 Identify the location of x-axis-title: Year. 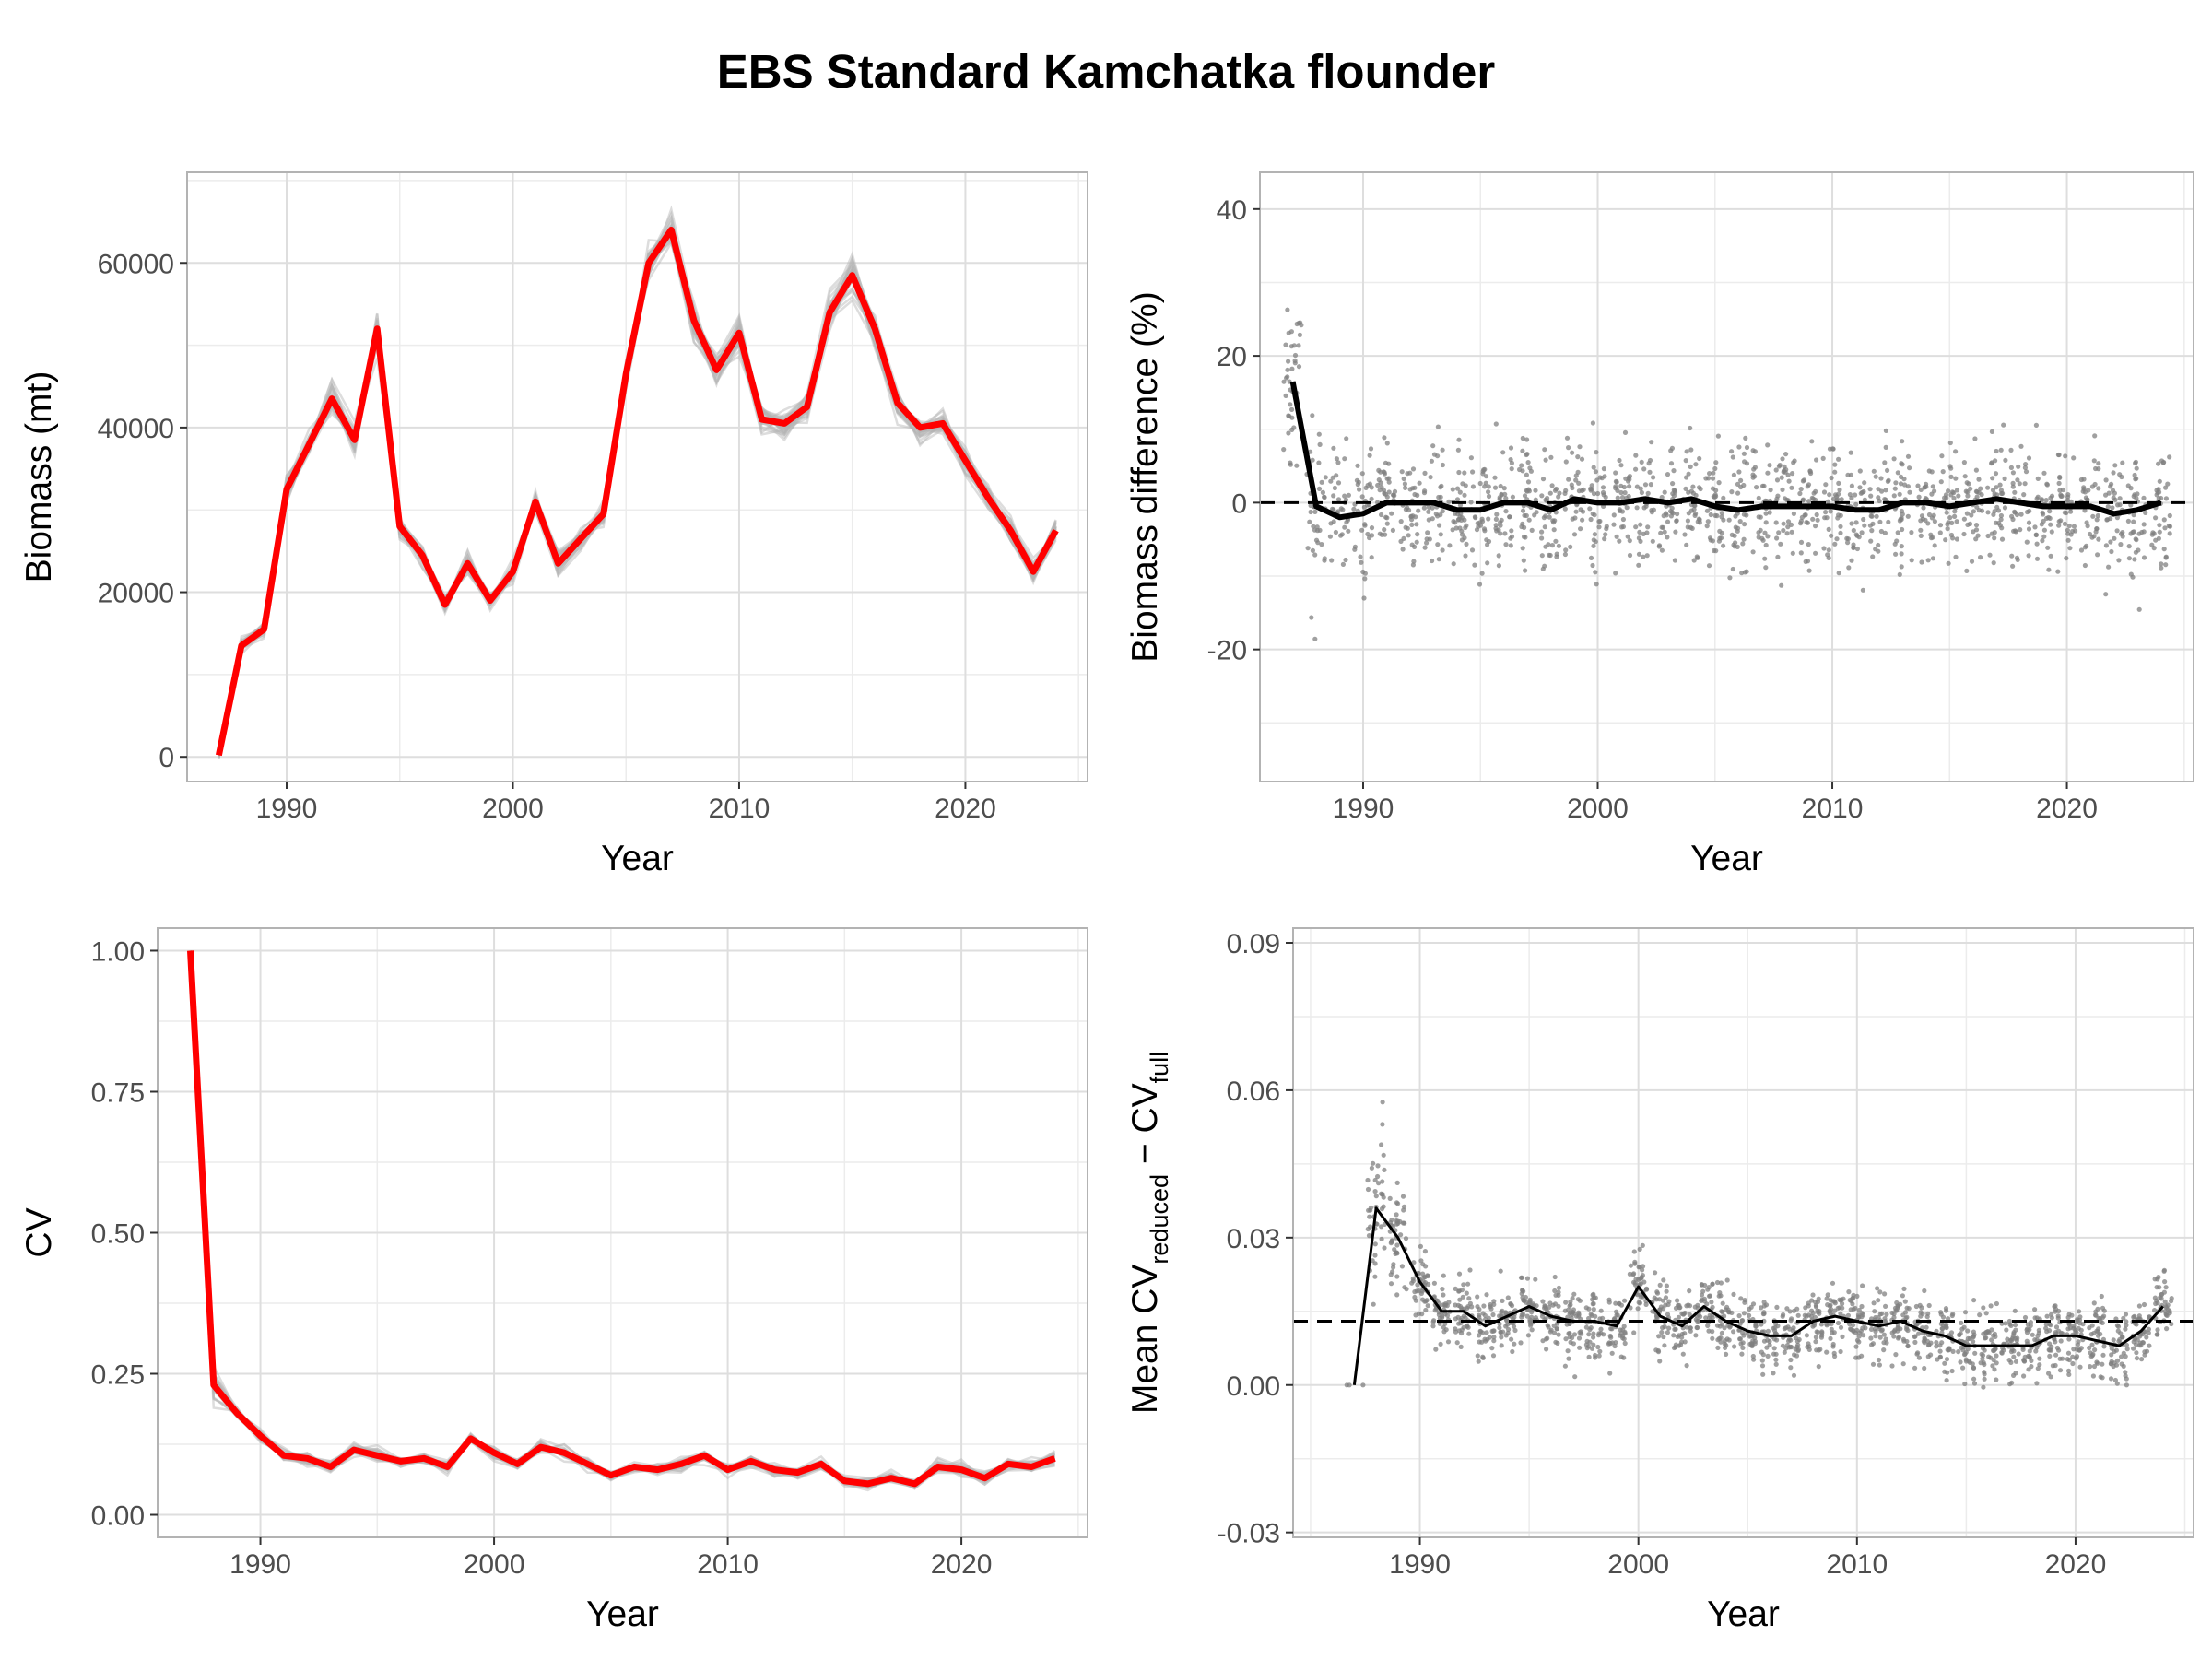
(1743, 1614).